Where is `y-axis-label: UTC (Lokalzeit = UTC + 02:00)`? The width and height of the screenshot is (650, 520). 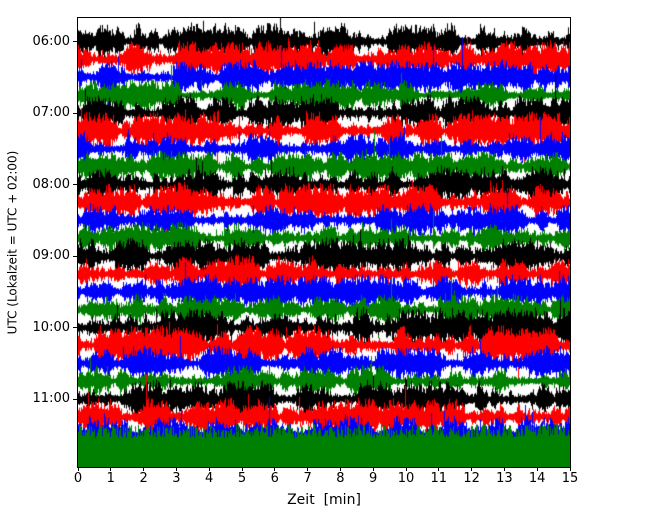
y-axis-label: UTC (Lokalzeit = UTC + 02:00) is located at coordinates (12, 242).